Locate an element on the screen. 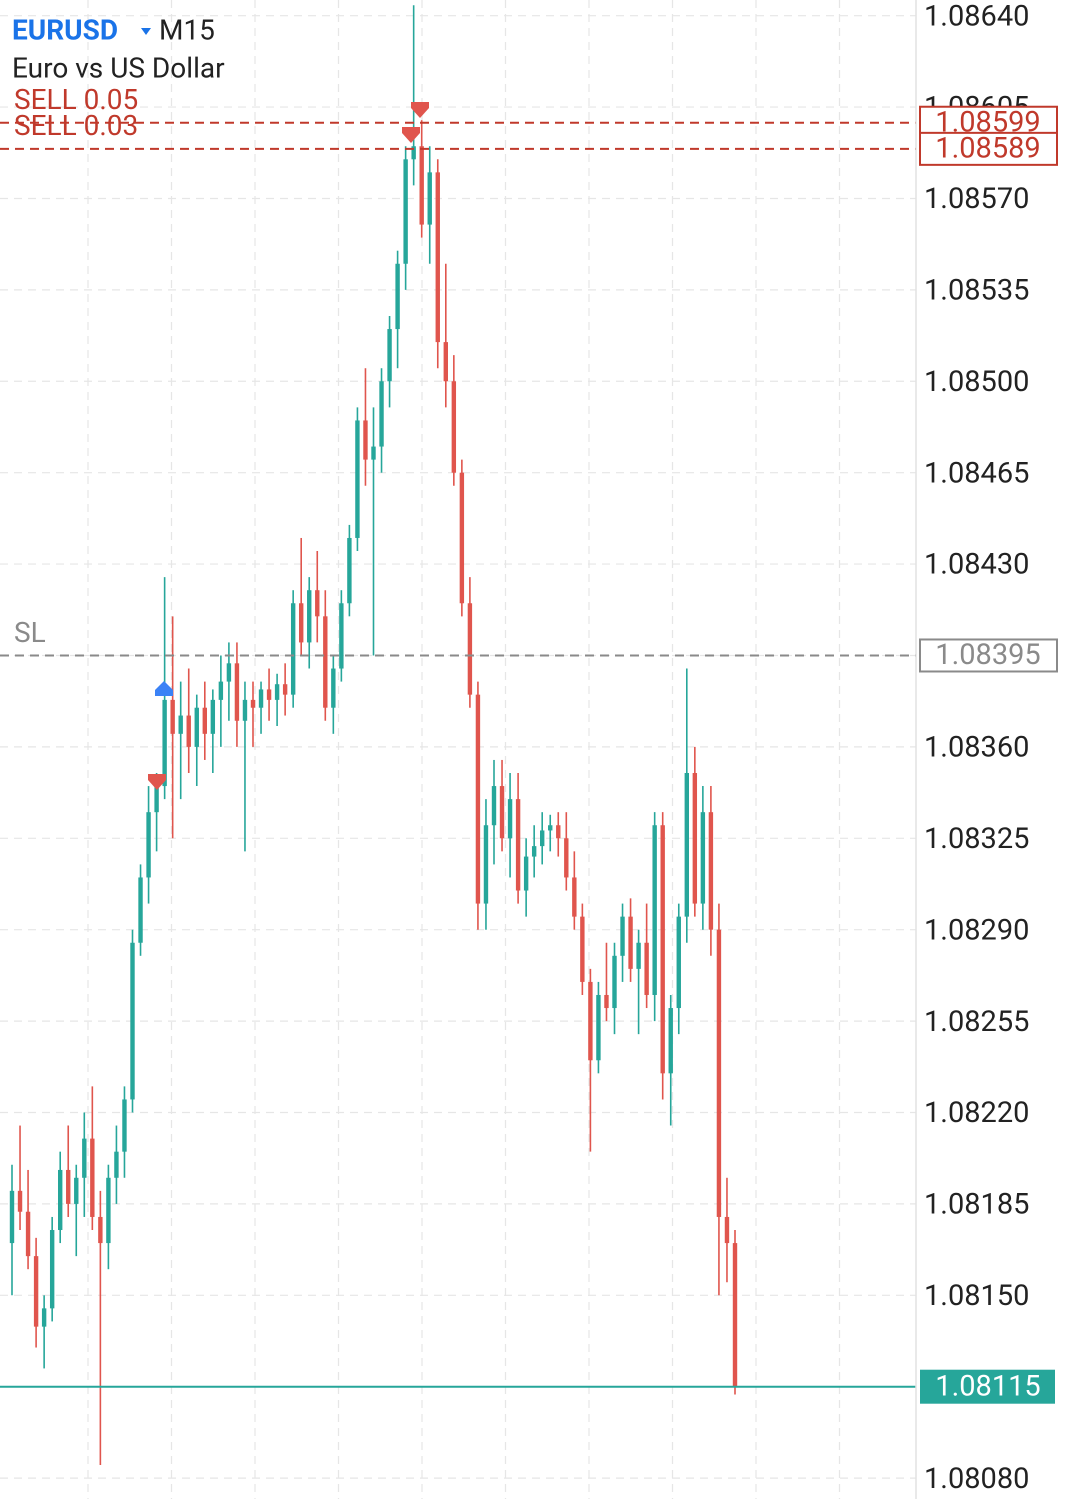  y-tick-label: 1.08640 is located at coordinates (976, 16).